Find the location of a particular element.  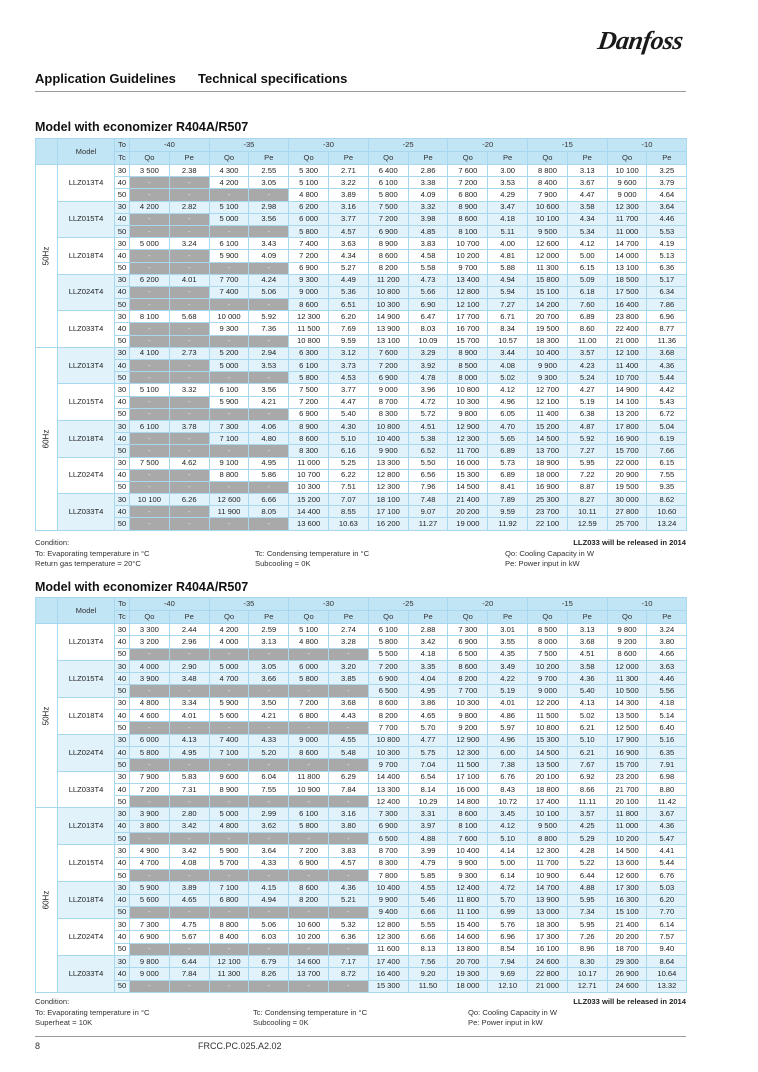

pe-value: 2.96 is located at coordinates (189, 642).